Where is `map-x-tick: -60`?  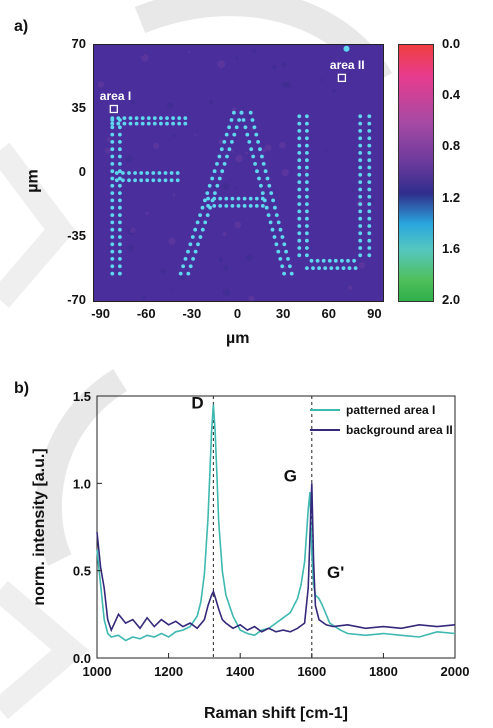 map-x-tick: -60 is located at coordinates (146, 313).